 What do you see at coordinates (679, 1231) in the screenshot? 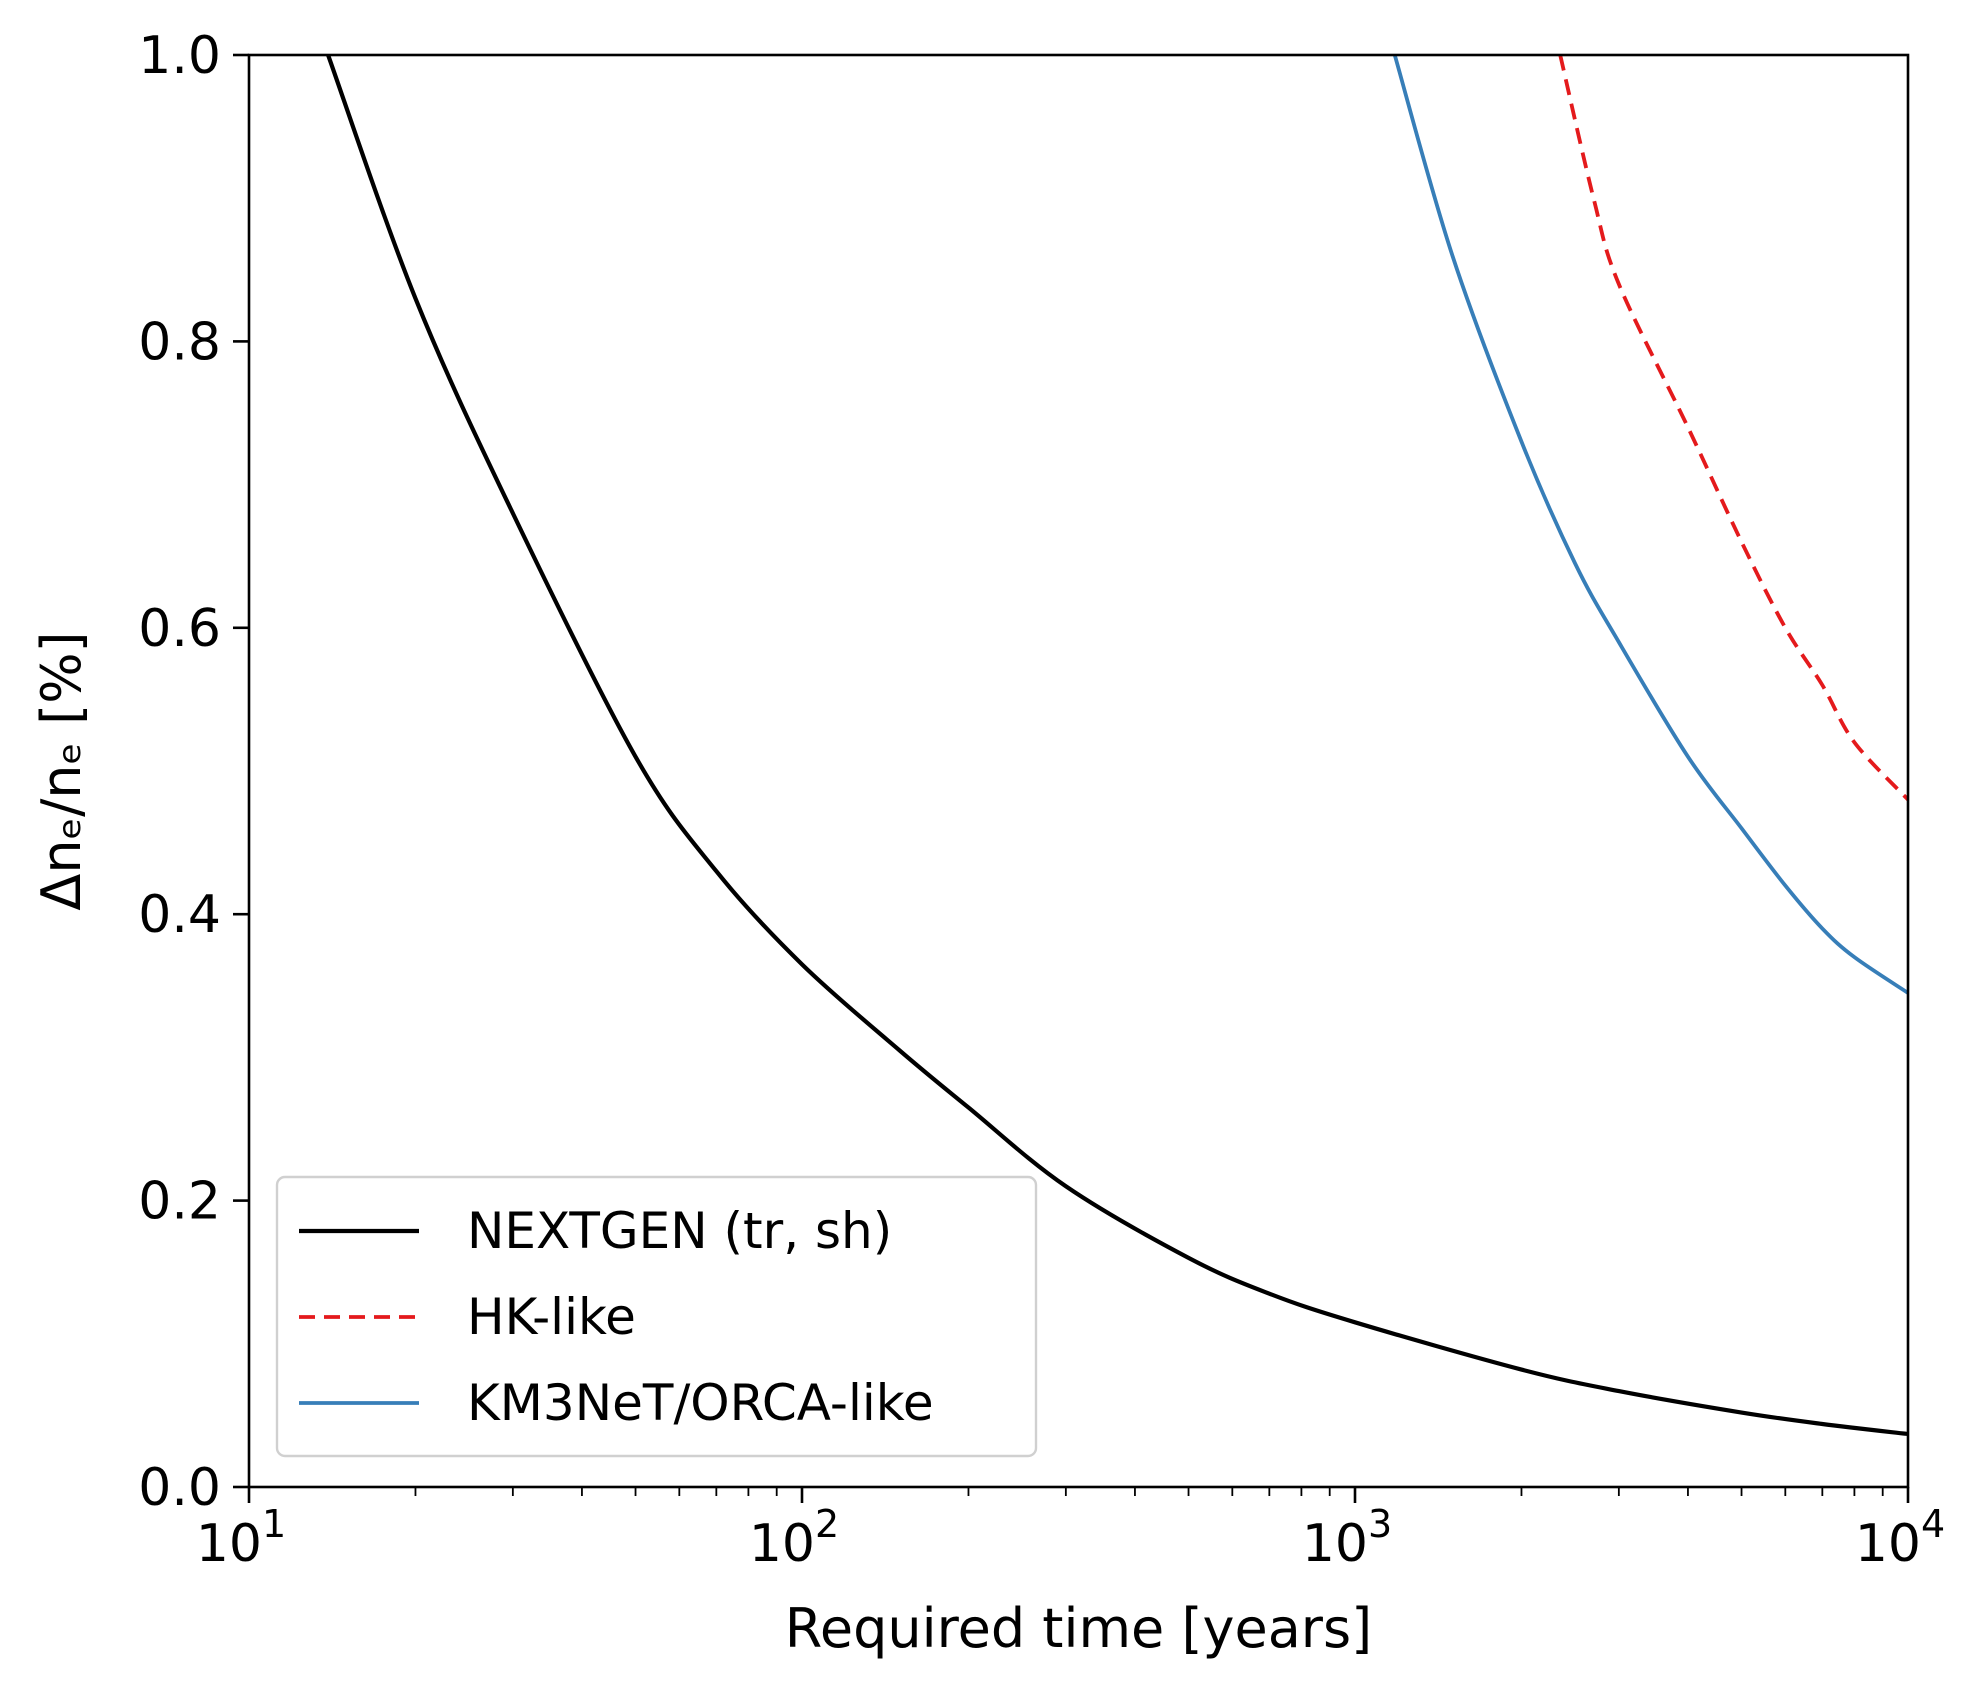
I see `legend-label: NEXTGEN (tr, sh)` at bounding box center [679, 1231].